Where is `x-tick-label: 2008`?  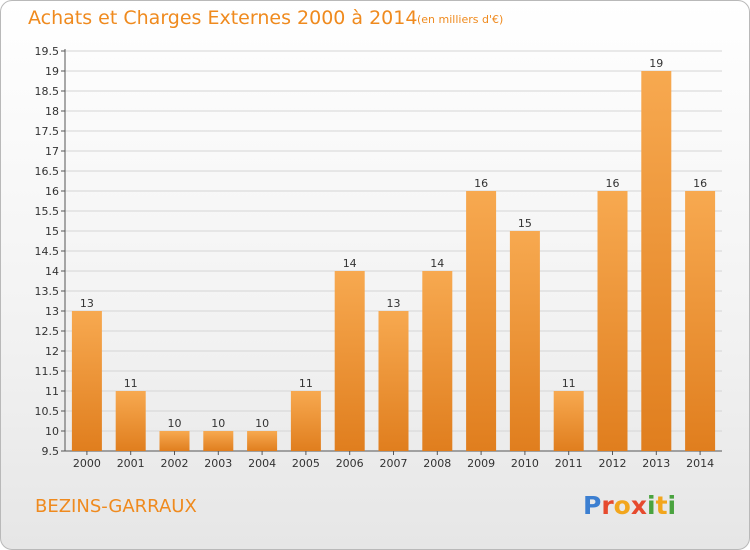
x-tick-label: 2008 is located at coordinates (437, 463).